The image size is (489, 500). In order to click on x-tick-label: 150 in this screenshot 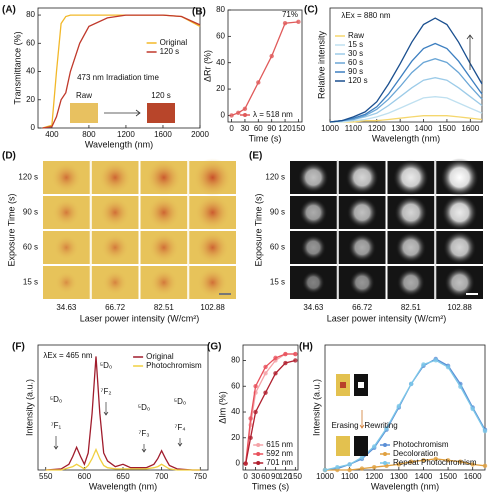, I will do `click(299, 128)`.